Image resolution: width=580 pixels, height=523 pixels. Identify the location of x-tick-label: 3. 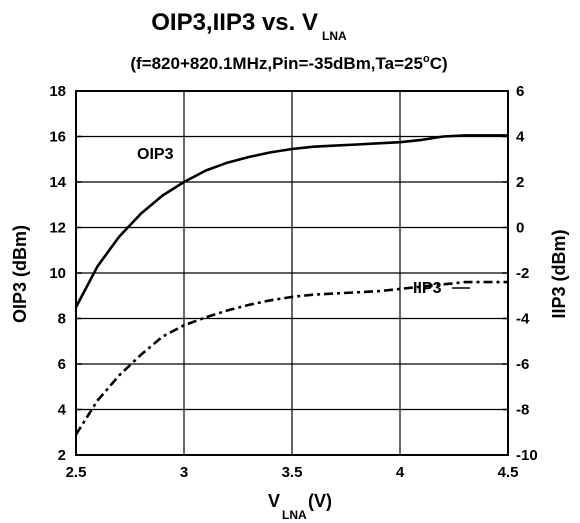
(184, 472).